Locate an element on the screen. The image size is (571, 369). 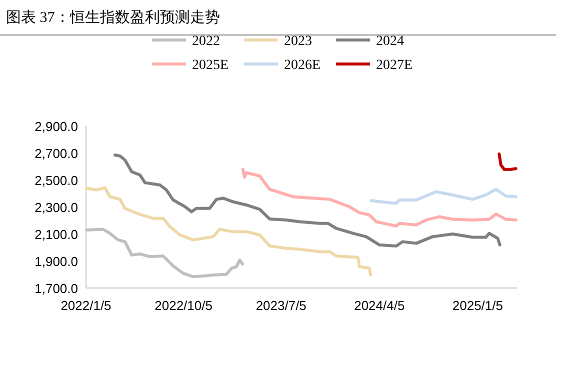
y-tick-label: 1,700.0 is located at coordinates (56, 288).